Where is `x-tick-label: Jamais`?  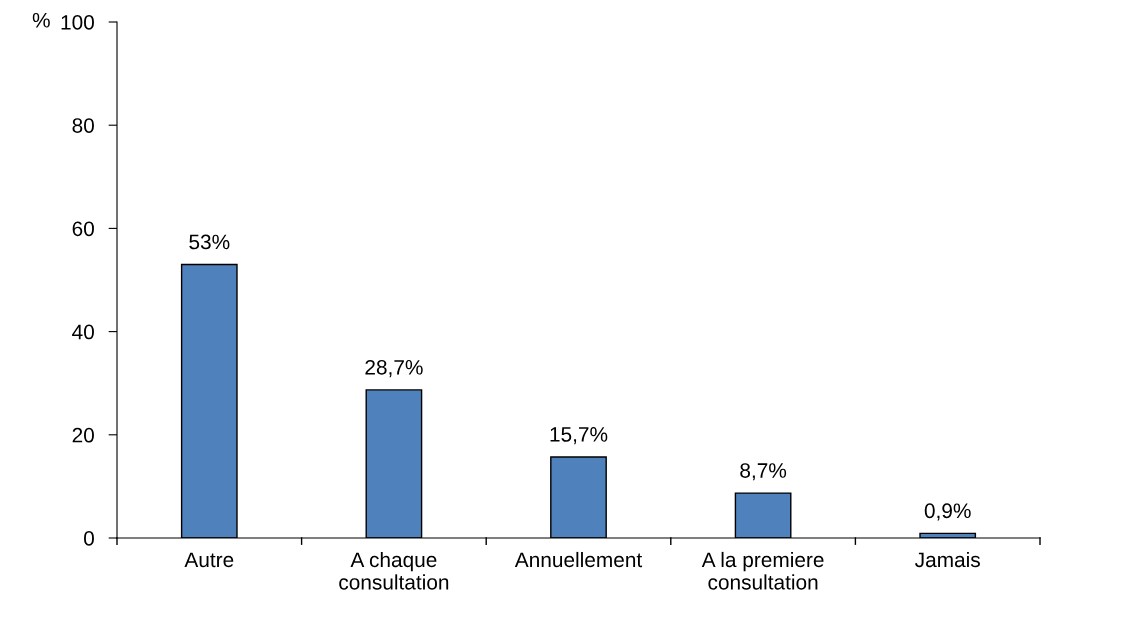 x-tick-label: Jamais is located at coordinates (947, 559).